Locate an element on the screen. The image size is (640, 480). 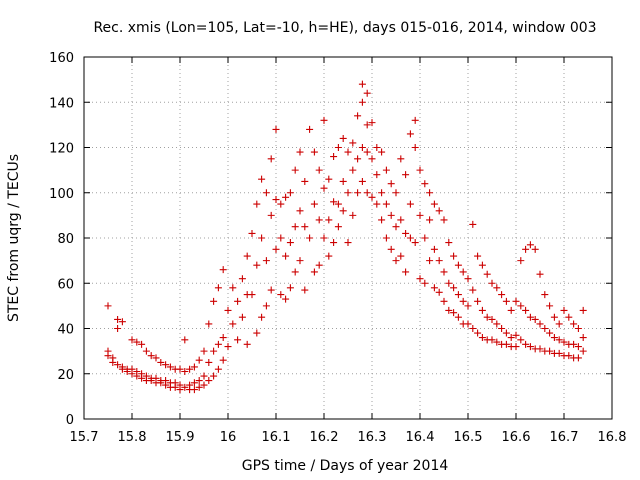
x-tick-label: 15.8 is located at coordinates (132, 437).